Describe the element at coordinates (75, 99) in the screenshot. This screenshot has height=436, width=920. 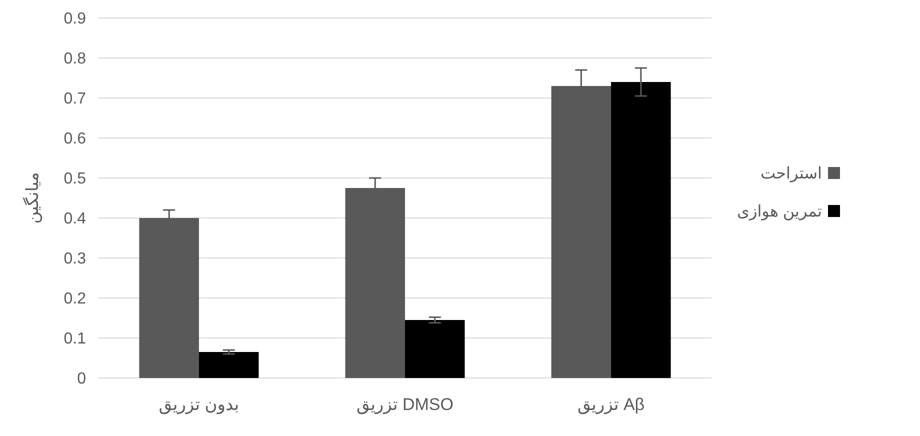
I see `y-tick-label: 0.7` at that location.